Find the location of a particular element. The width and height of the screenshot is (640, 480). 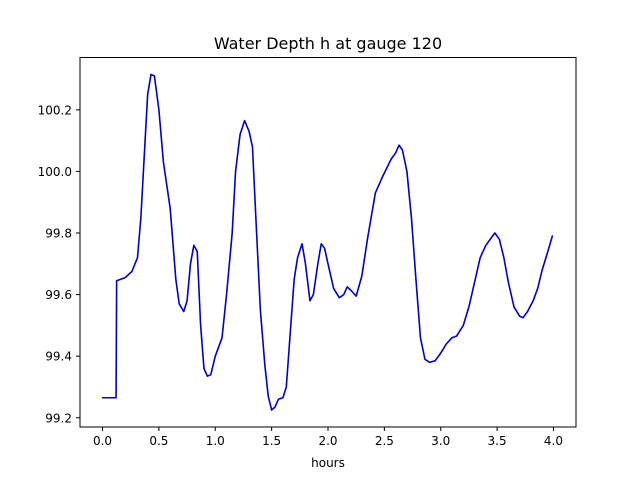

y-tick-label: 99.8 is located at coordinates (58, 234).